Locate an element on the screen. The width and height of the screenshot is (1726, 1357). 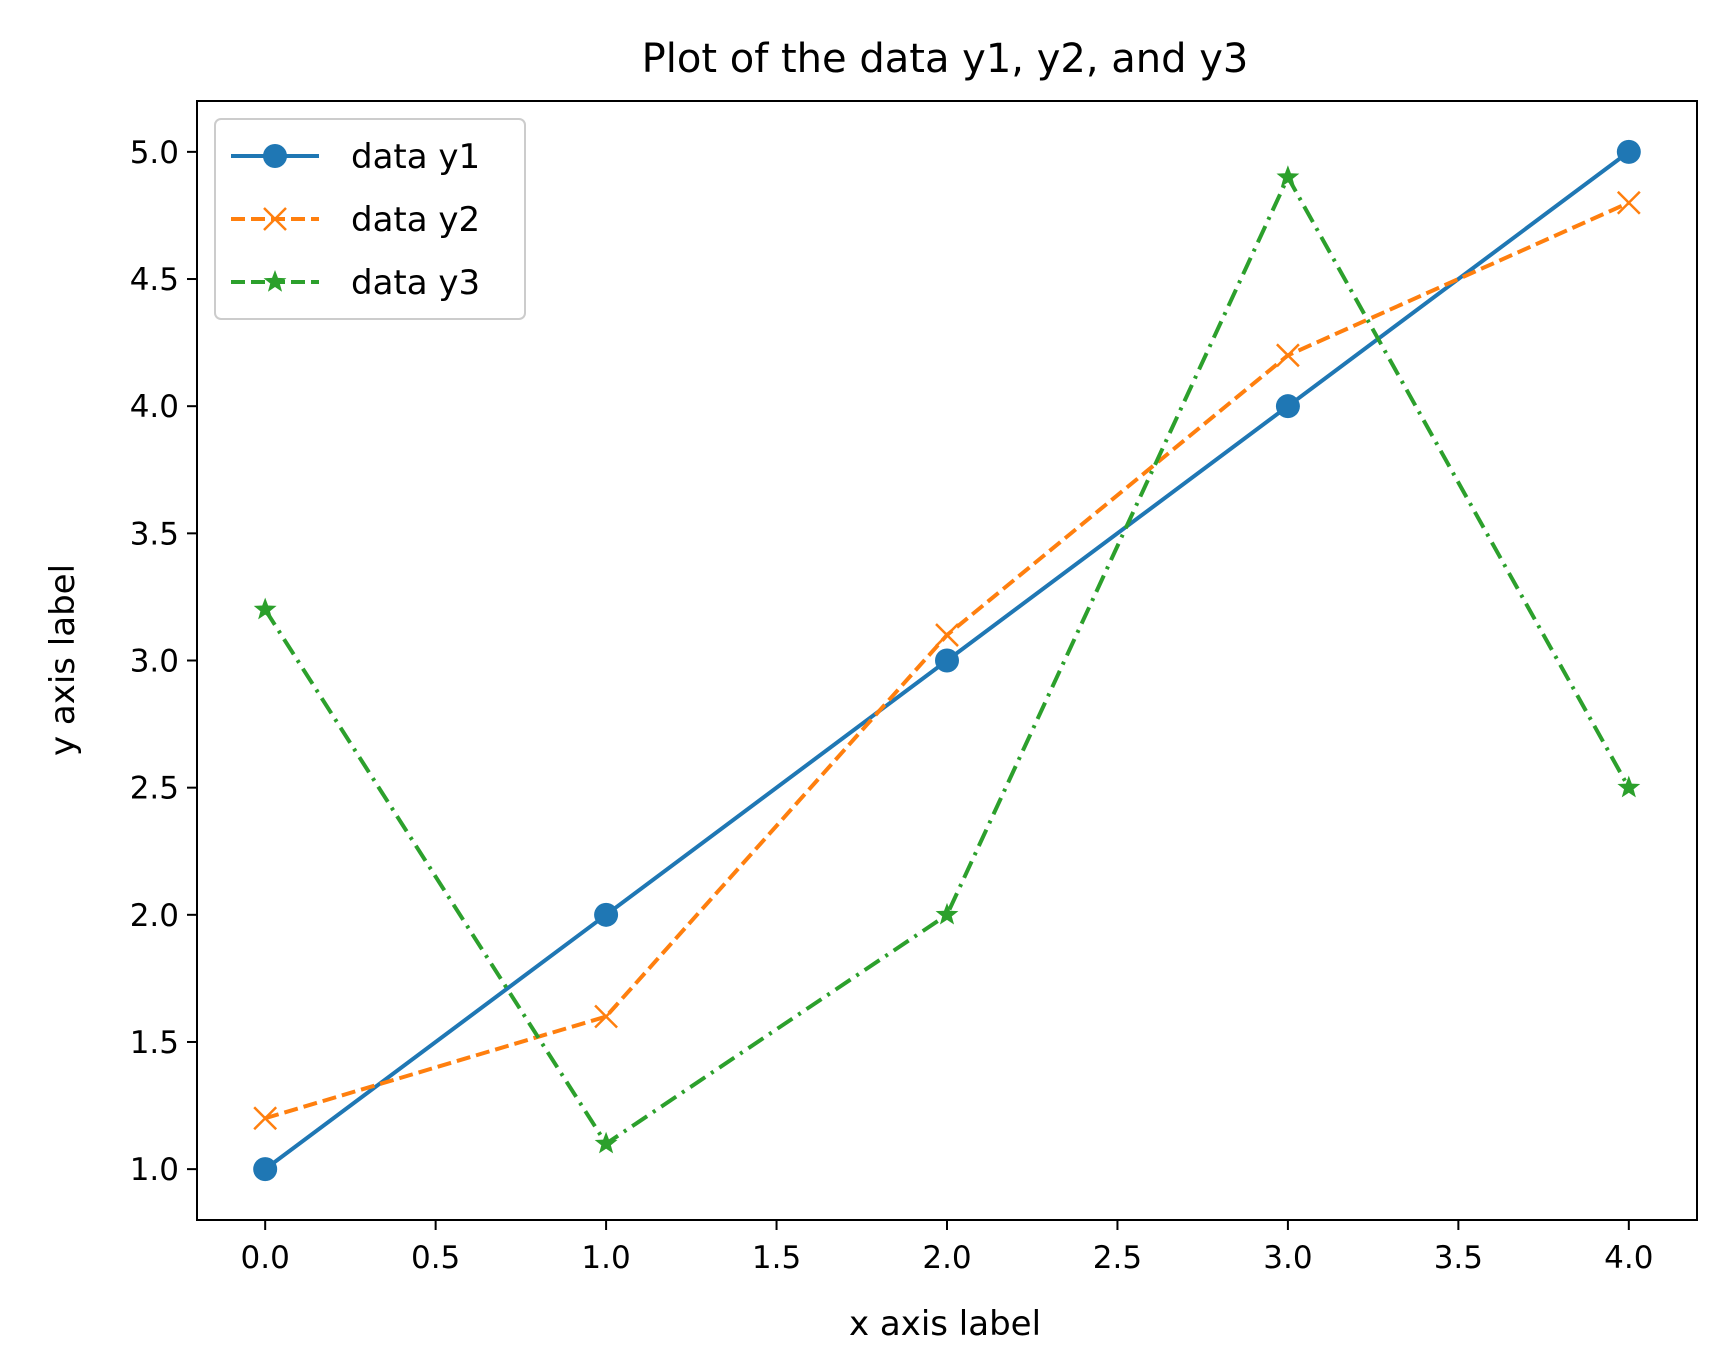
x-tick-label: 3.0 is located at coordinates (1287, 1258).